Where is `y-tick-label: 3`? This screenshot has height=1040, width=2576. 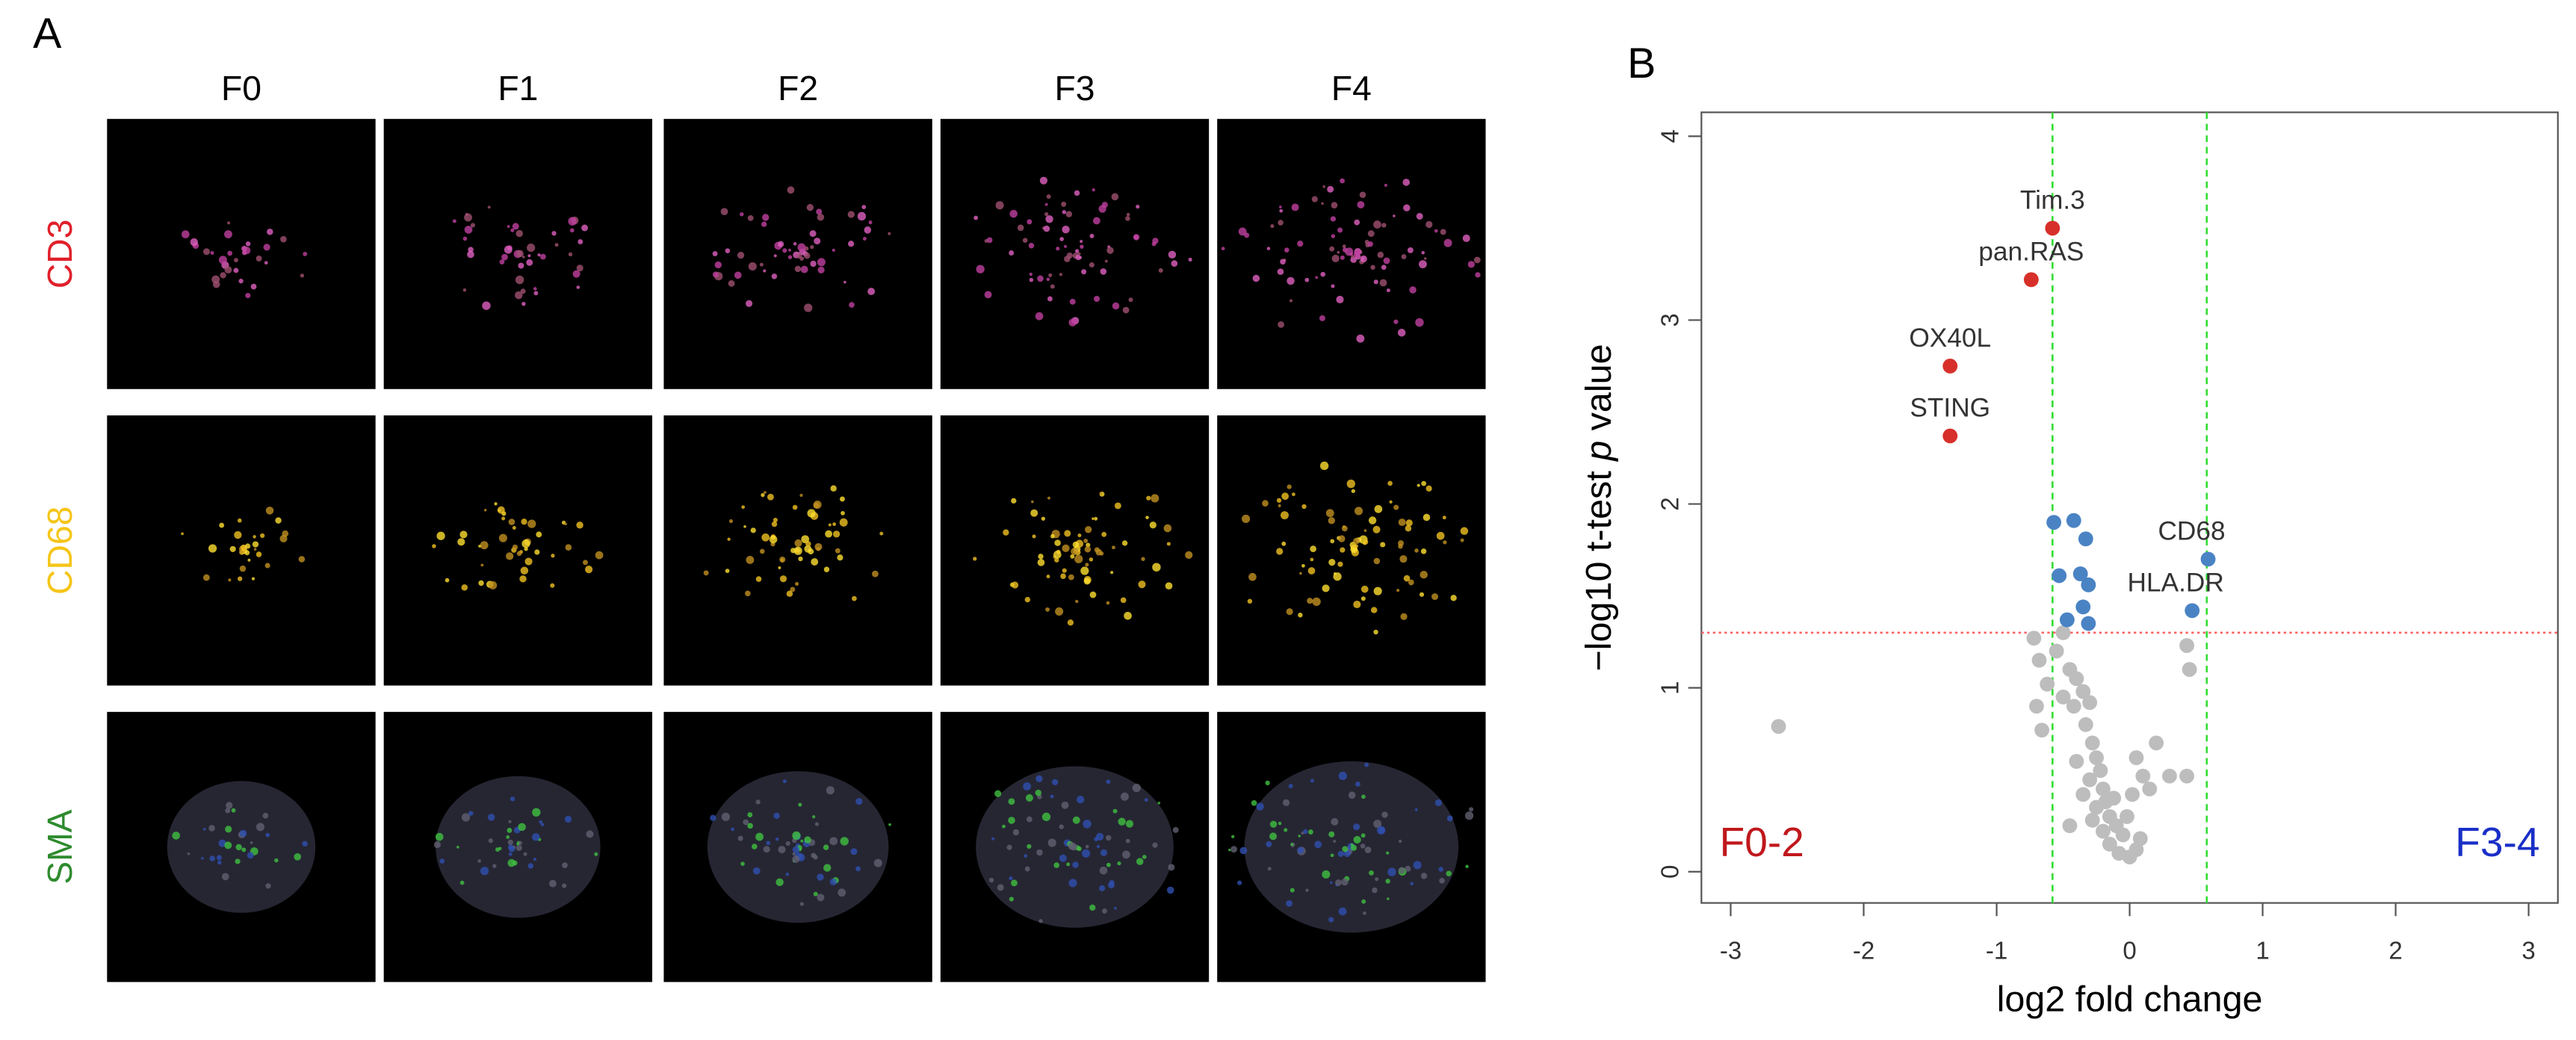 y-tick-label: 3 is located at coordinates (1670, 319).